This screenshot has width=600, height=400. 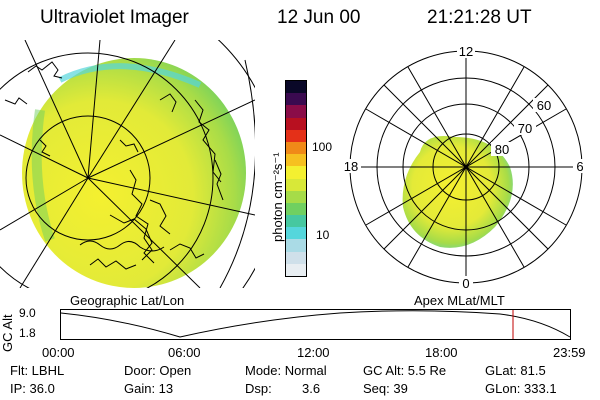 What do you see at coordinates (521, 388) in the screenshot?
I see `glon-info: GLon: 333.1` at bounding box center [521, 388].